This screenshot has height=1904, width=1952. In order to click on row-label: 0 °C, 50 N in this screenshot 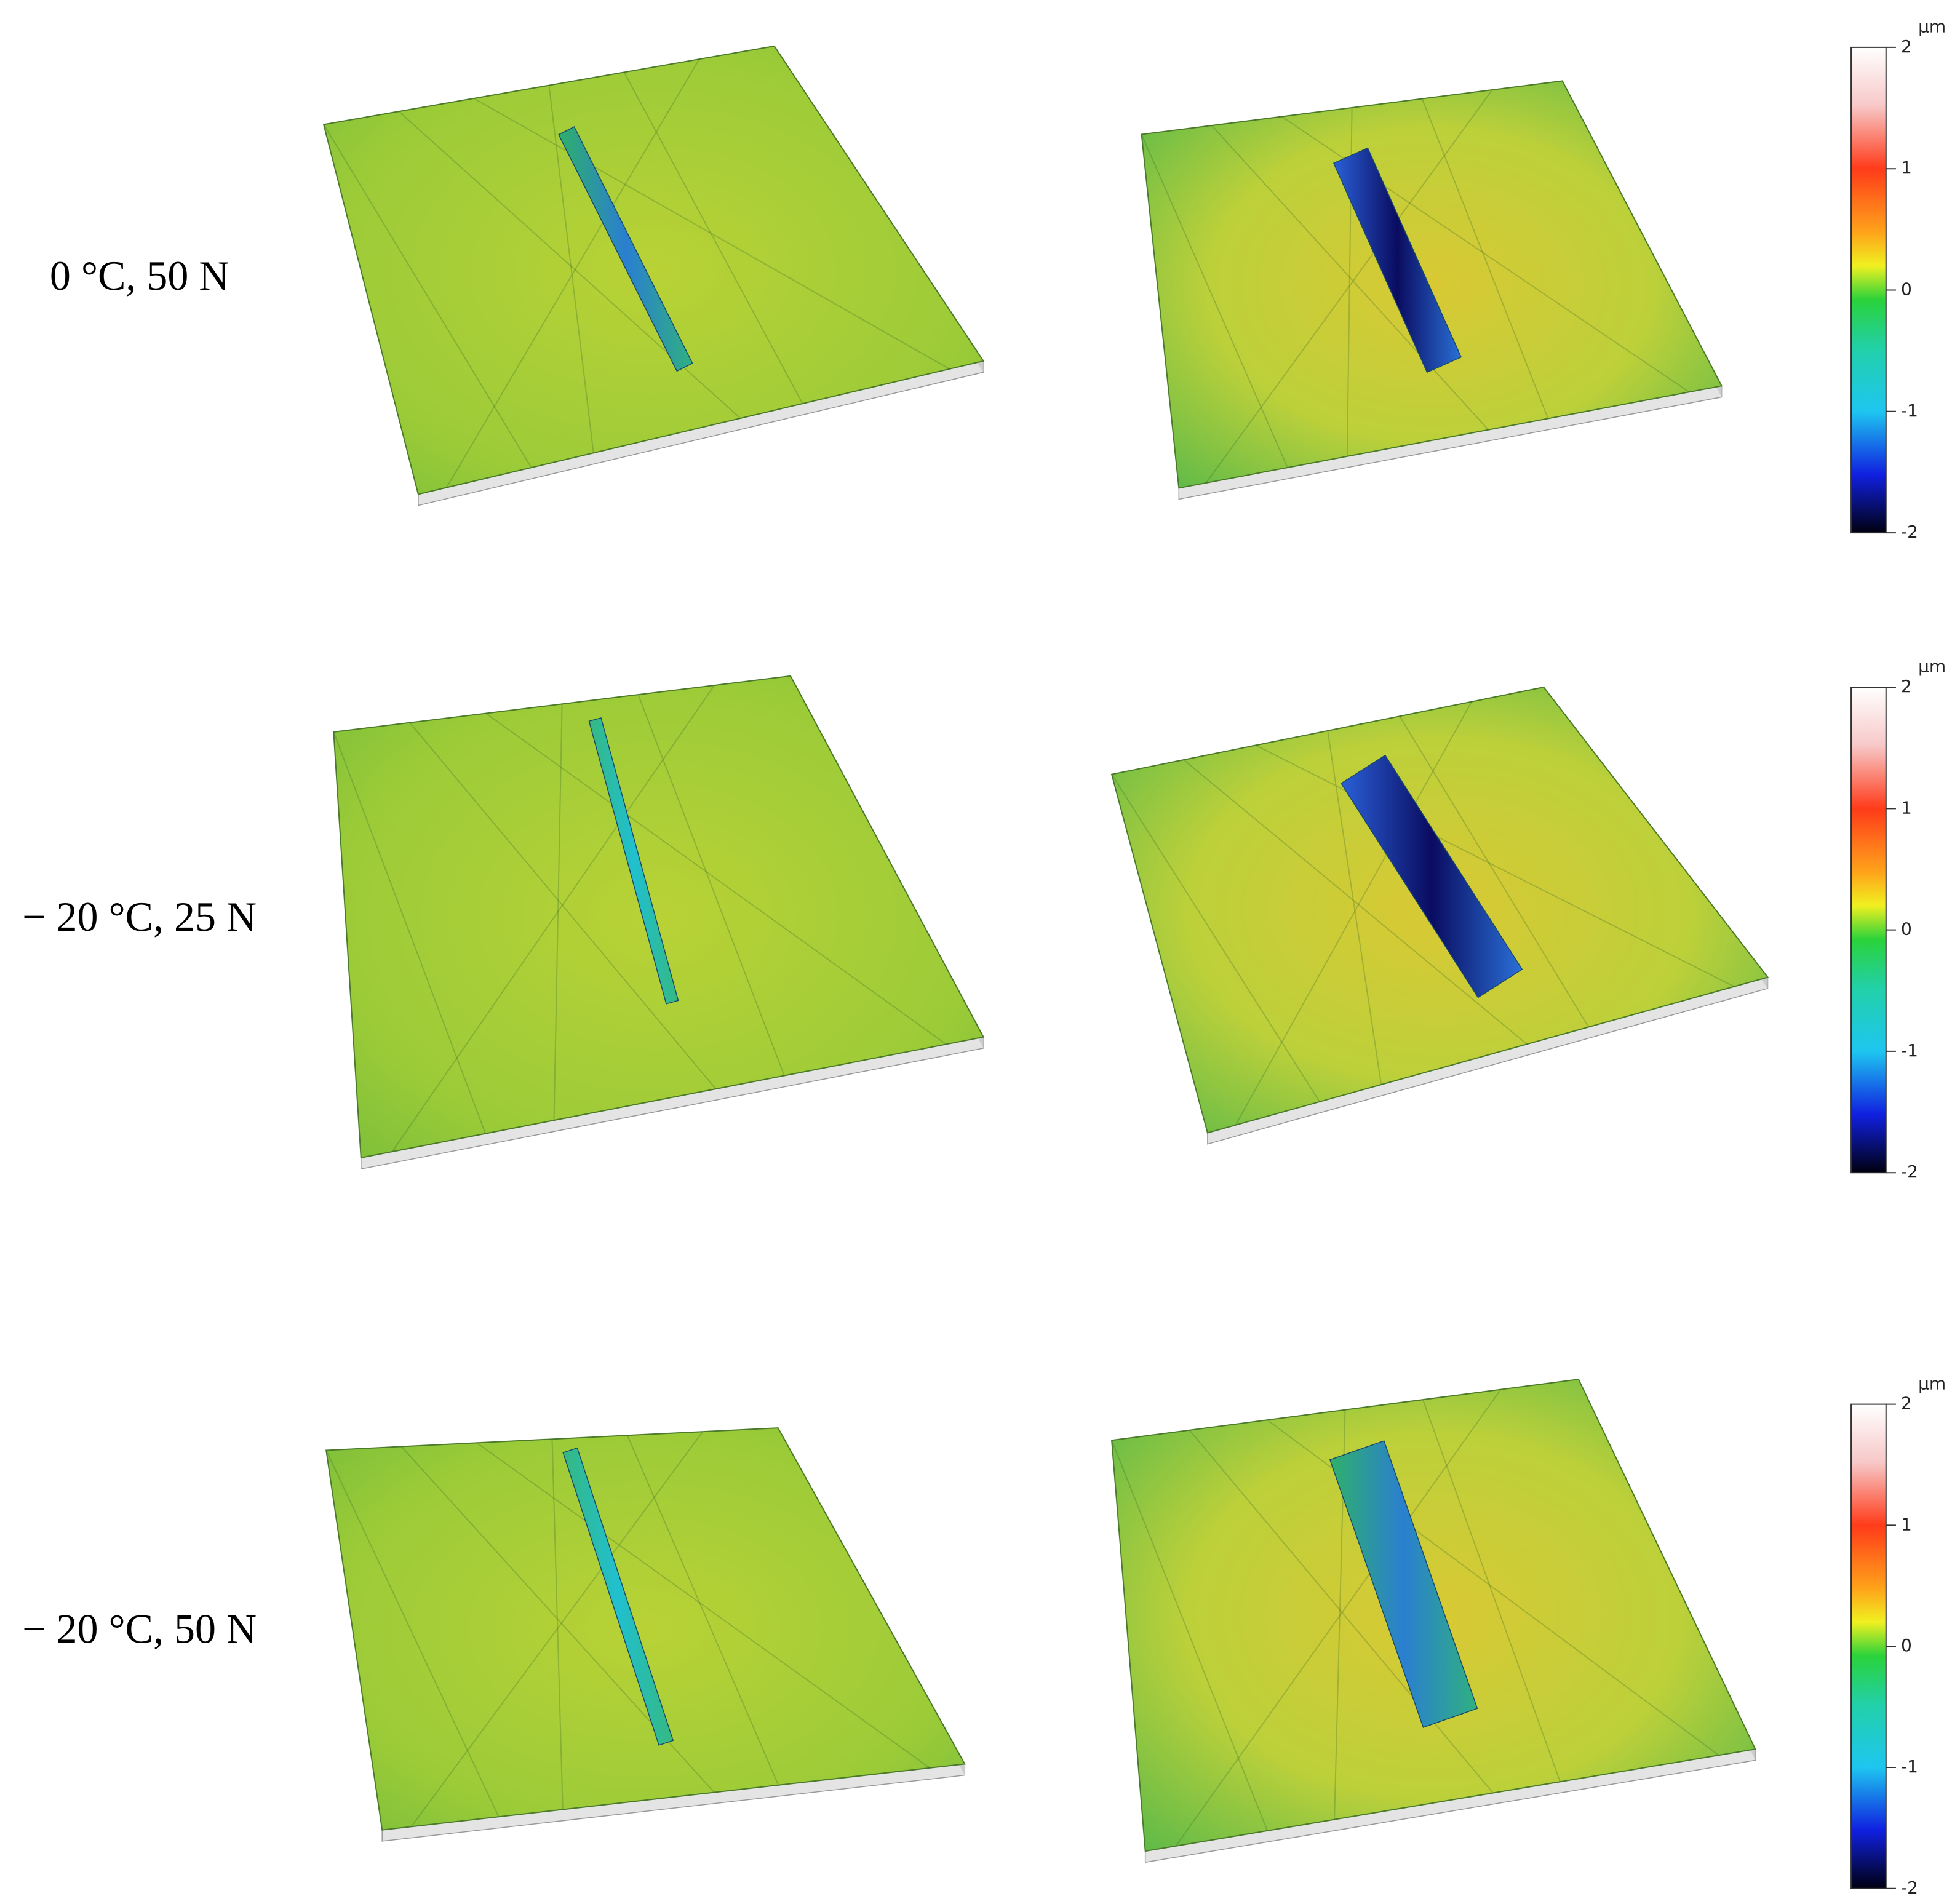, I will do `click(139, 275)`.